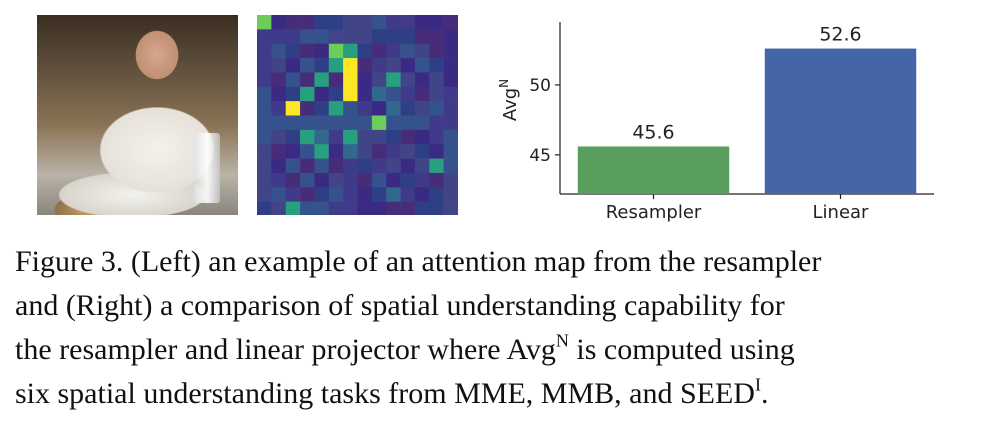  I want to click on caption-line-3-b: is computed using, so click(681, 349).